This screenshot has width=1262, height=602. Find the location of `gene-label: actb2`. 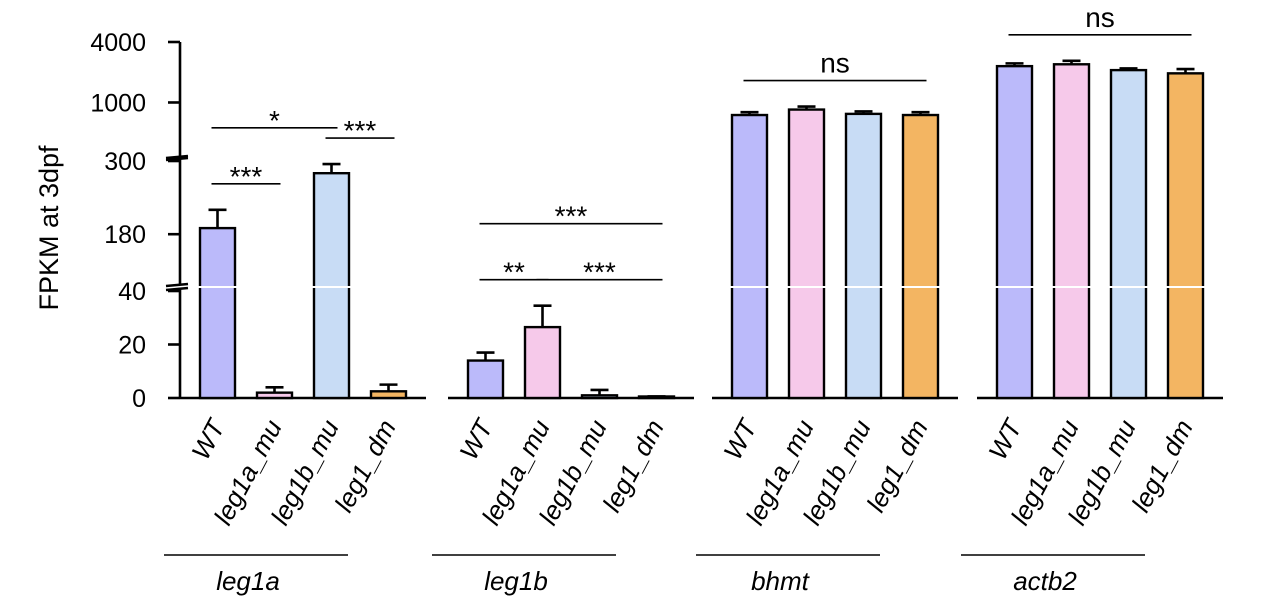

gene-label: actb2 is located at coordinates (1045, 581).